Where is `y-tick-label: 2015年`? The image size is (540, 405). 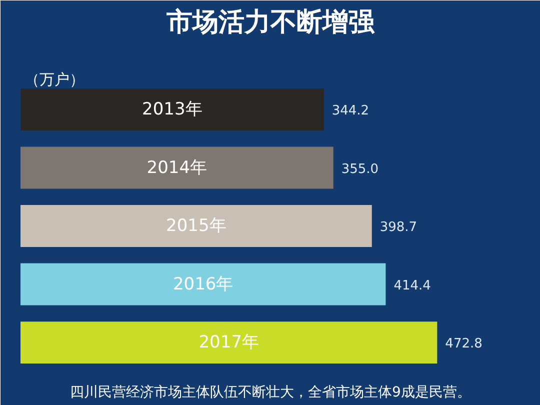 y-tick-label: 2015年 is located at coordinates (196, 226).